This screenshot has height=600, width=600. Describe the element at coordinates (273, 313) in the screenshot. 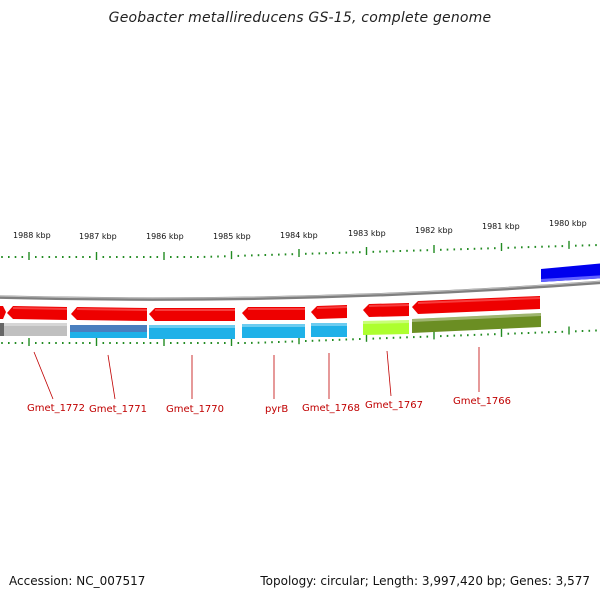

I see `gene-arrow-pyrb` at that location.